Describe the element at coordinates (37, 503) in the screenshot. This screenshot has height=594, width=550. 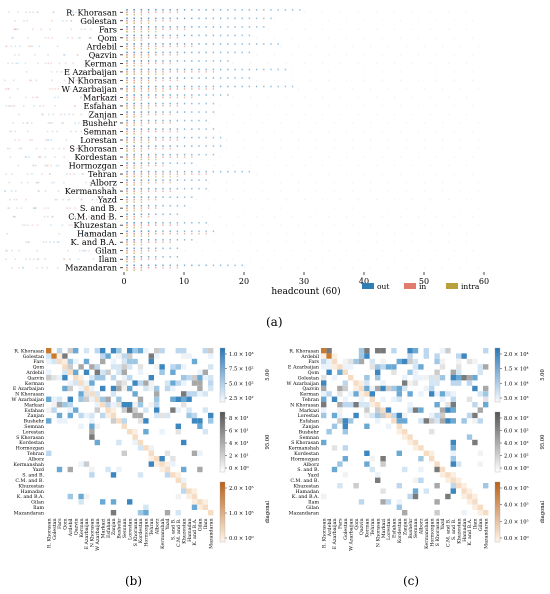
I see `b-row-label: Gilan` at that location.